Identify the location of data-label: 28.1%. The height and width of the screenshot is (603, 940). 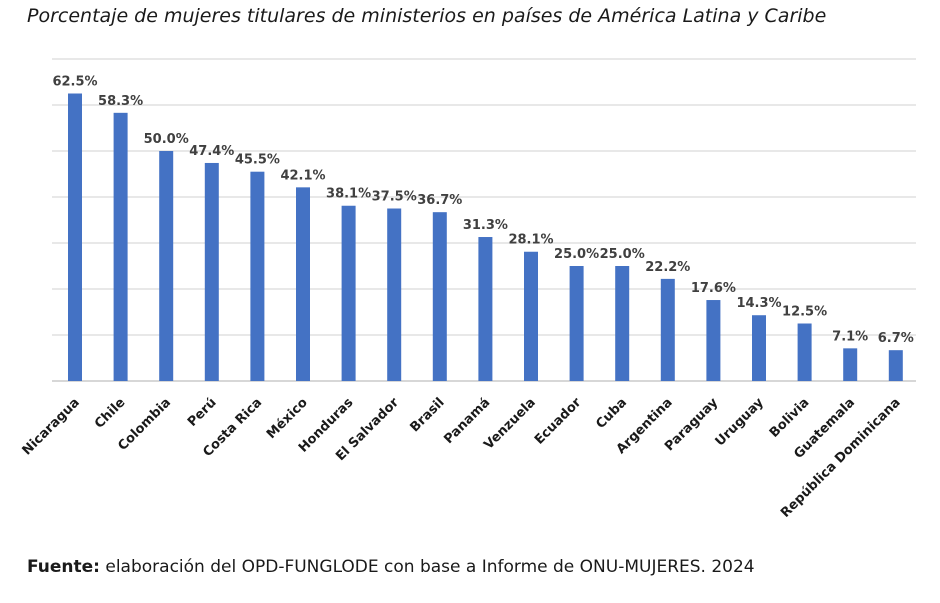
(530, 240).